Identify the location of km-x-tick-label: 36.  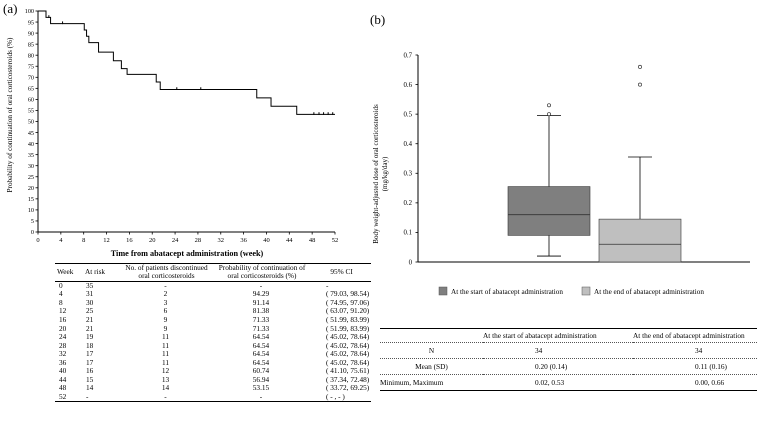
(243, 240).